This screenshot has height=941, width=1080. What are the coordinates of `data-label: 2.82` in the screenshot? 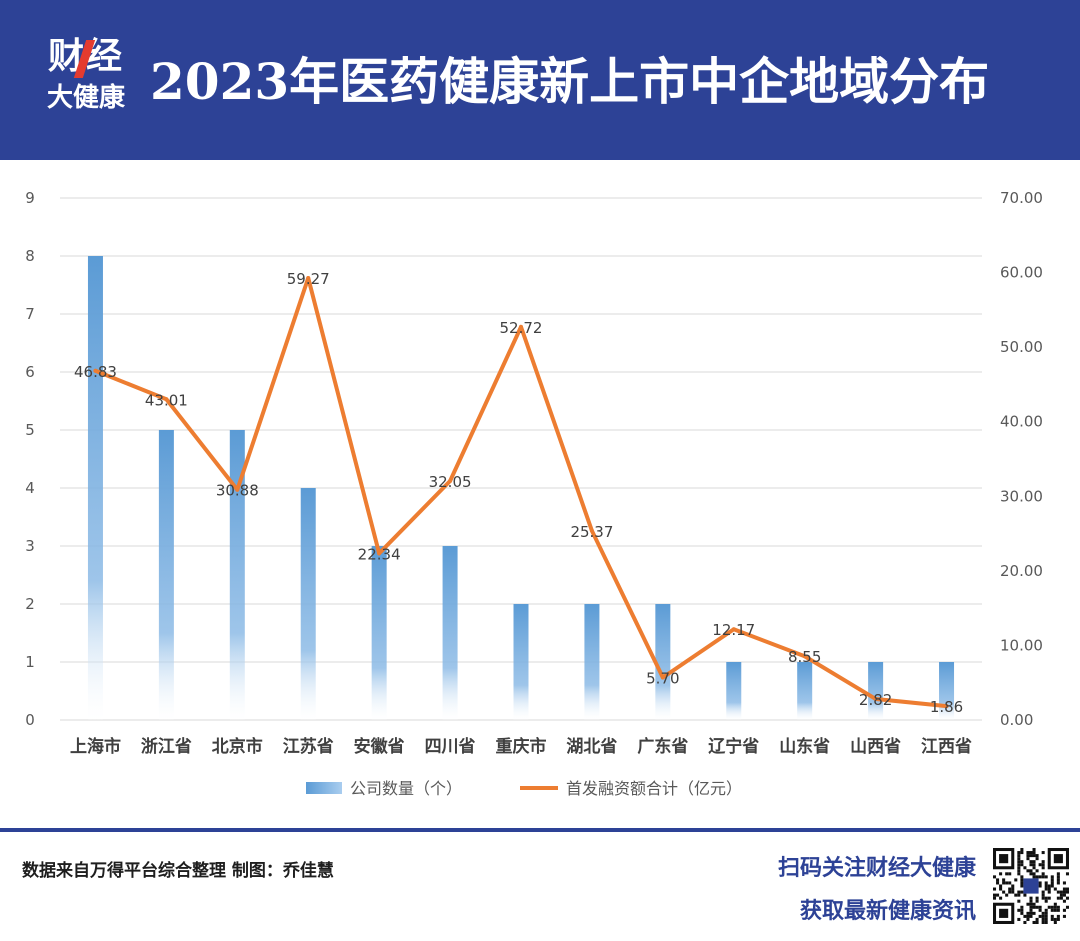 It's located at (875, 700).